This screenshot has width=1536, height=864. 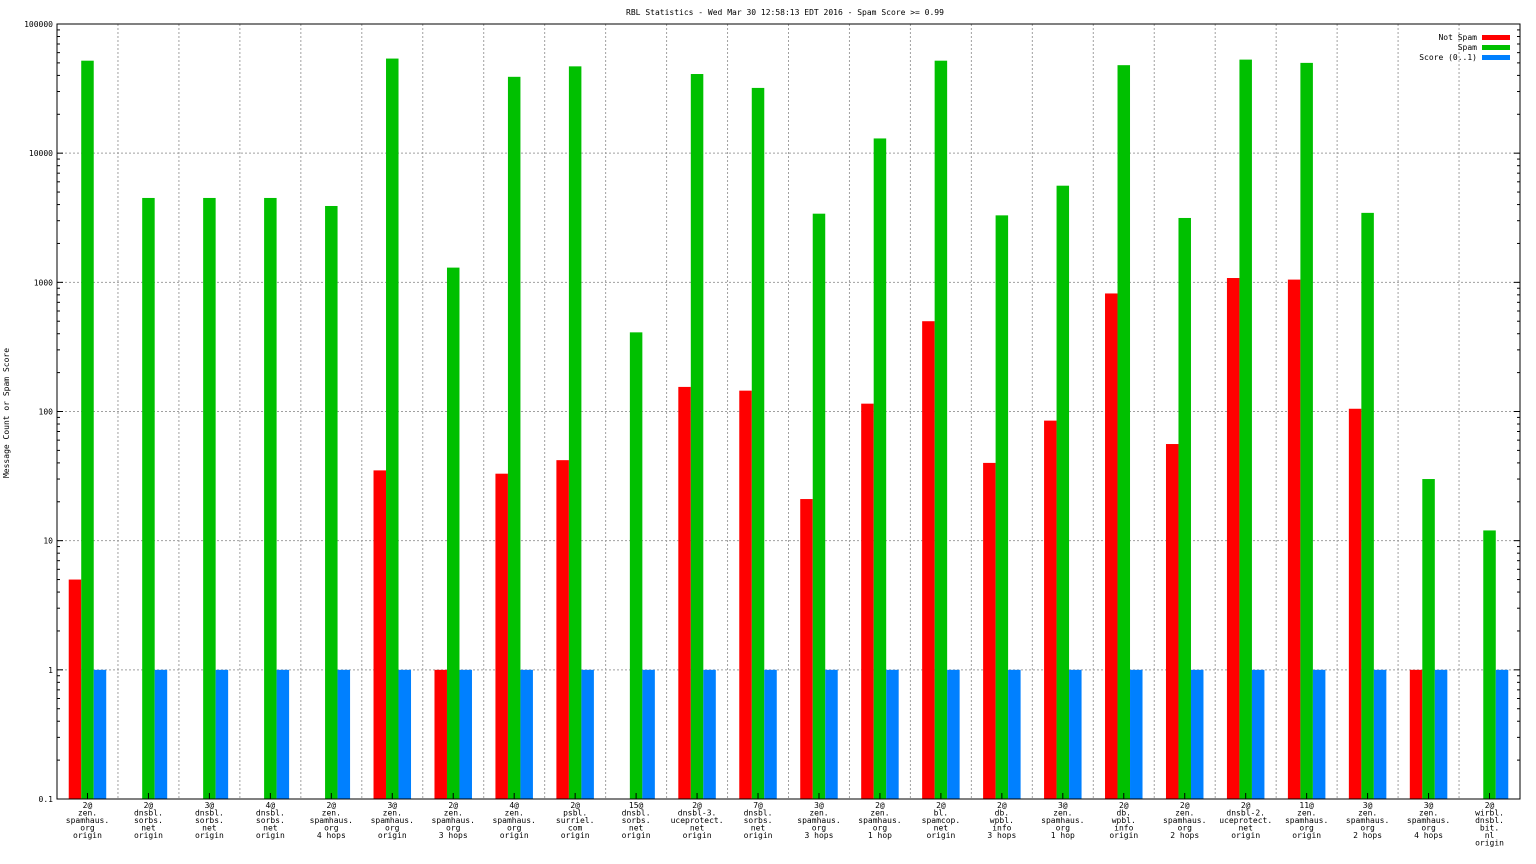 I want to click on y-tick-label: 100, so click(x=46, y=412).